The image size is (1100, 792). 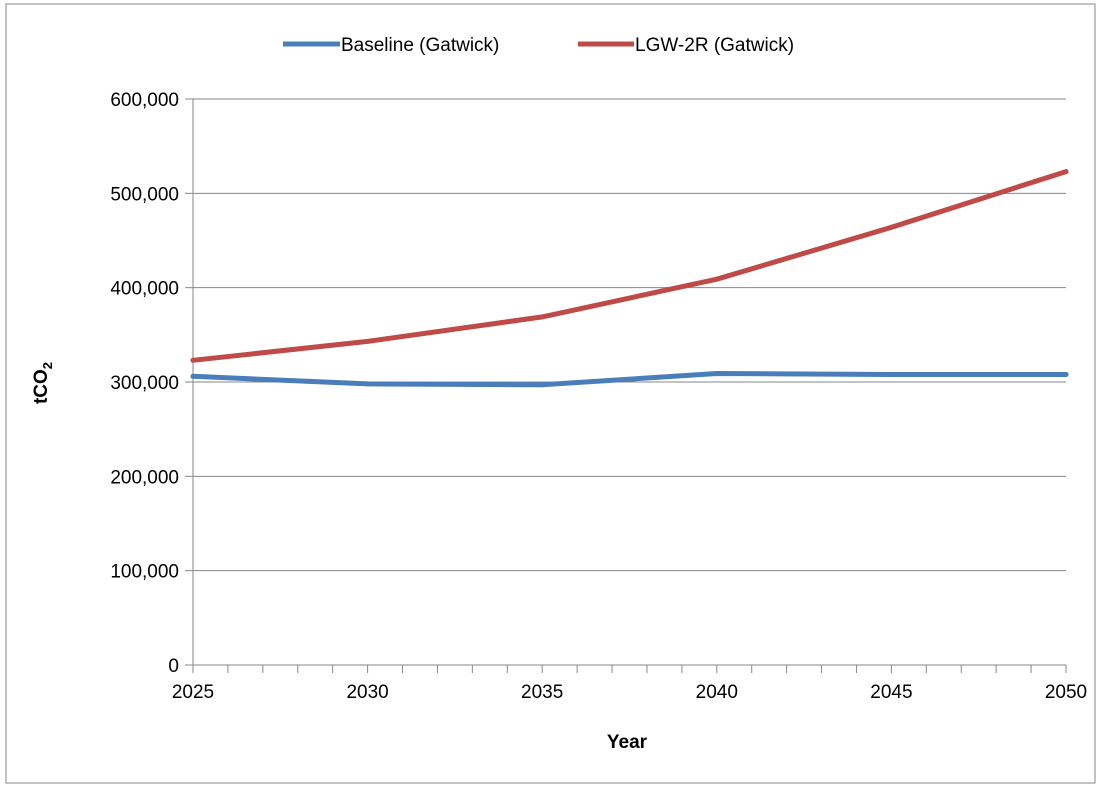 What do you see at coordinates (144, 289) in the screenshot?
I see `y-tick-label: 400,000` at bounding box center [144, 289].